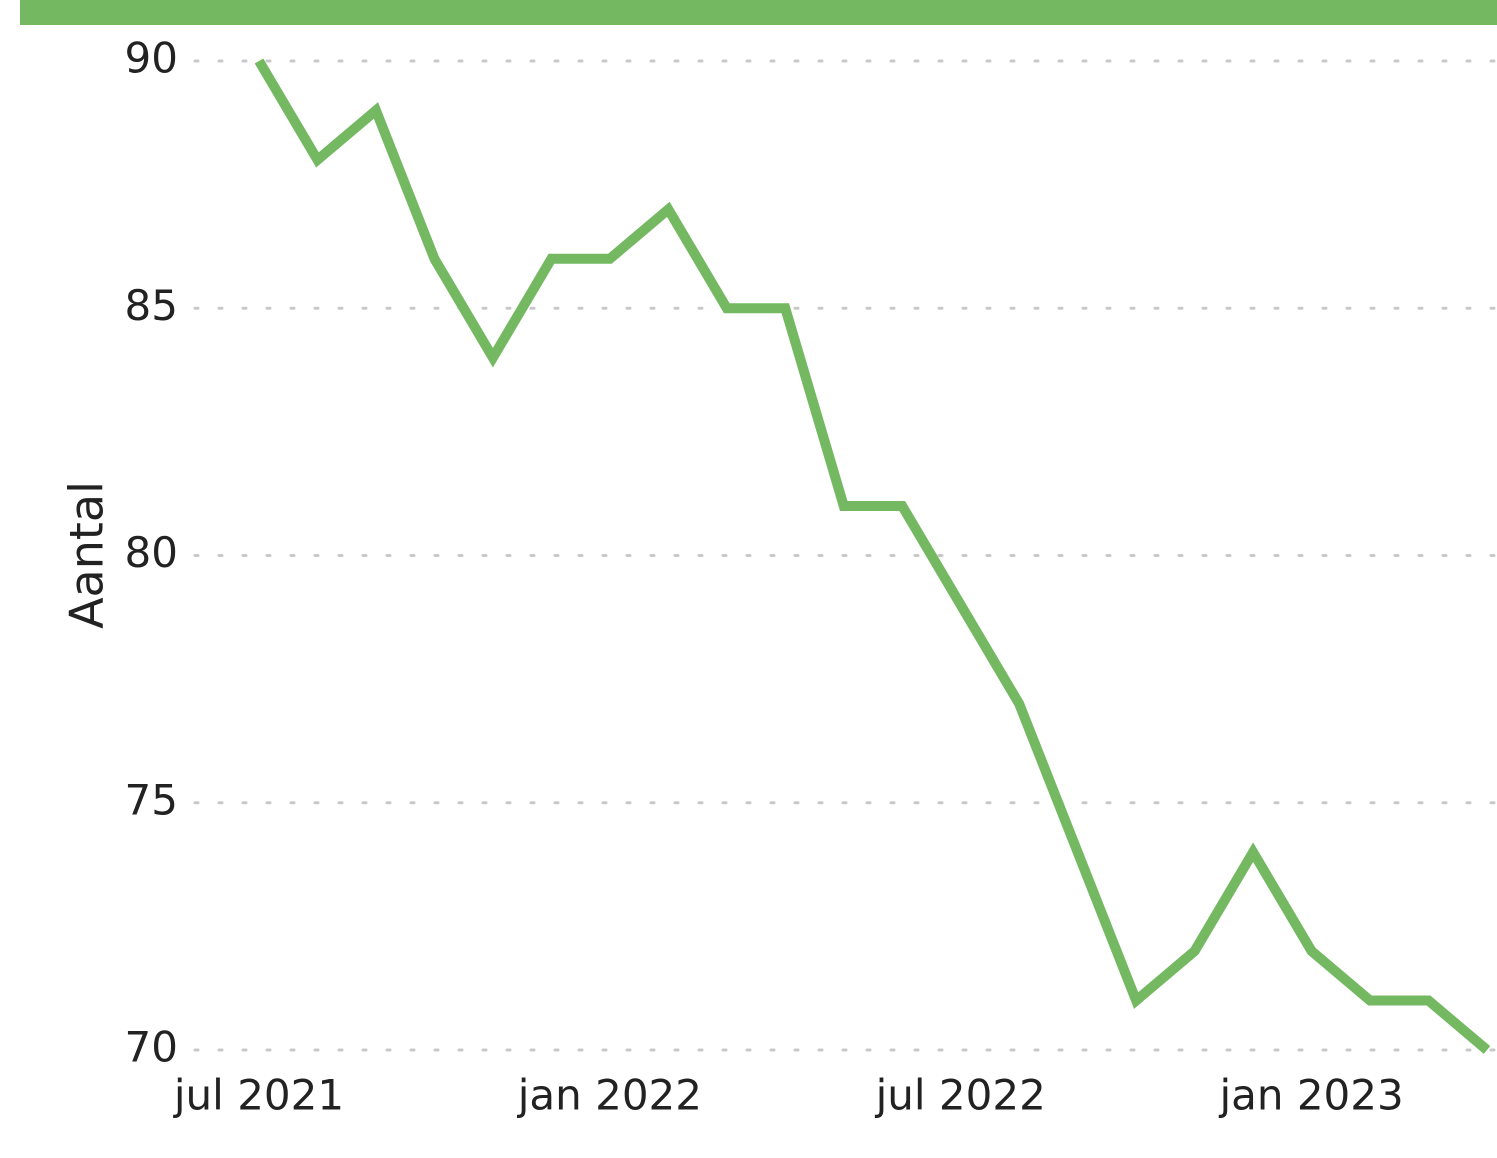 The image size is (1497, 1158). Describe the element at coordinates (151, 305) in the screenshot. I see `y-tick-label: 85` at that location.